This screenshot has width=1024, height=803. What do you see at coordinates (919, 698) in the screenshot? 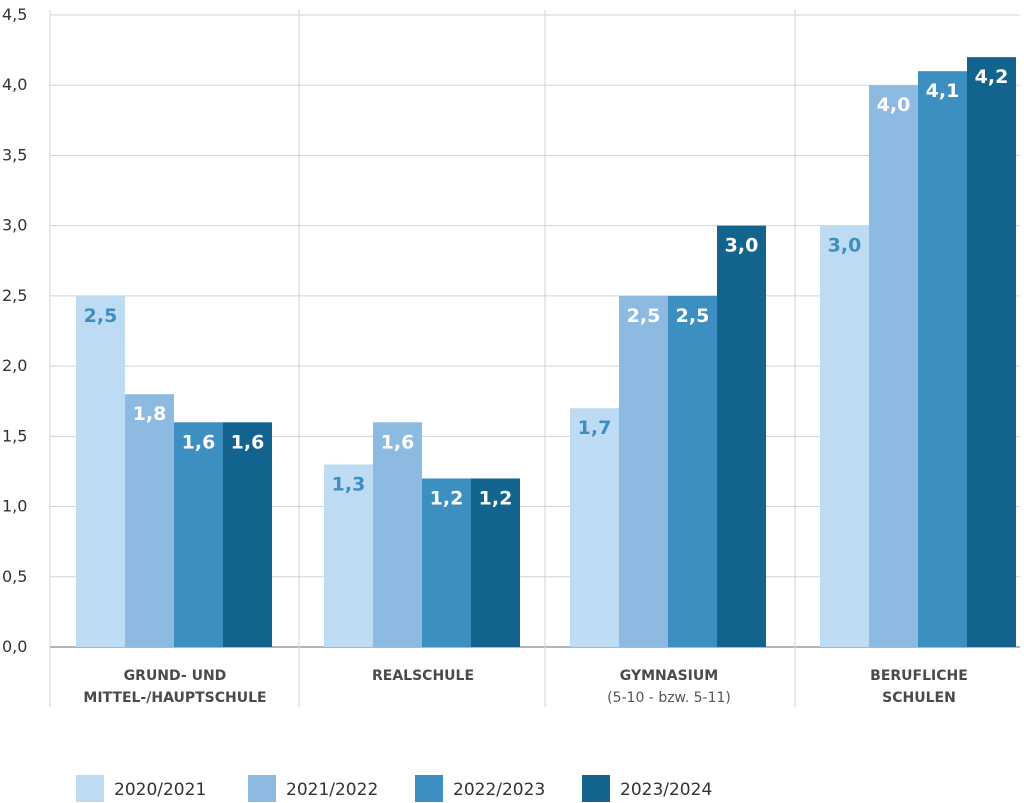
I see `category-label: SCHULEN` at bounding box center [919, 698].